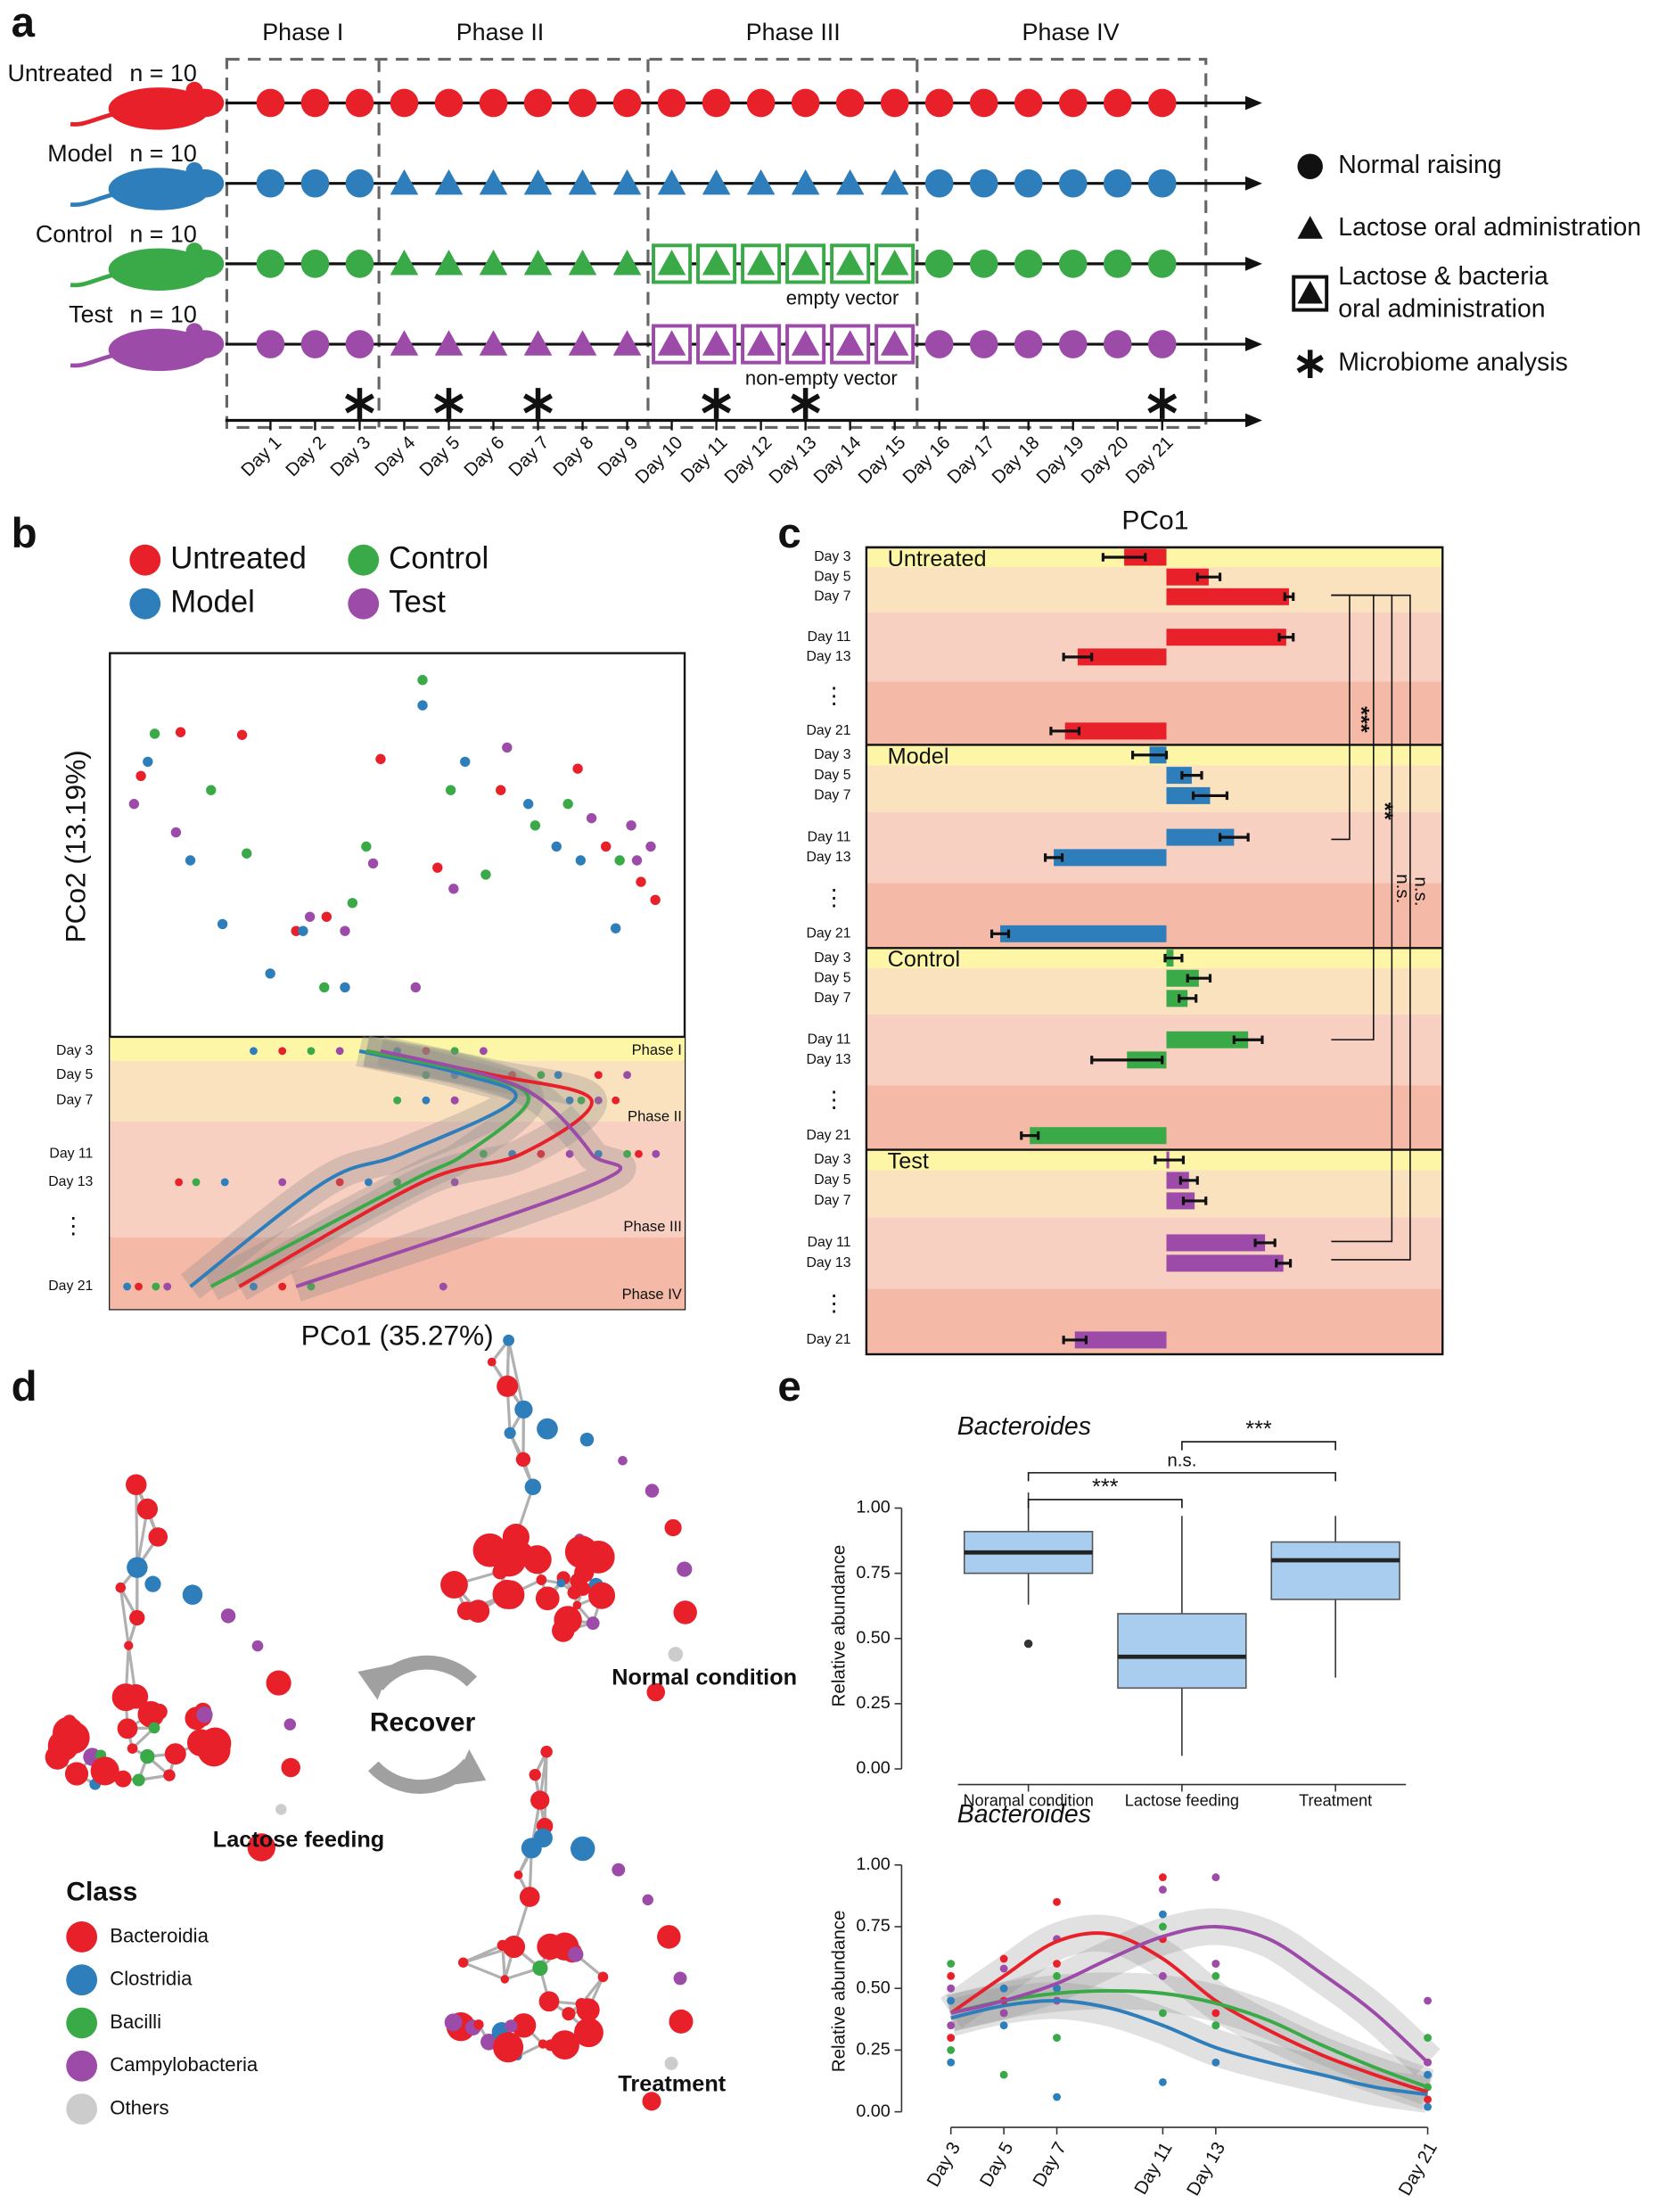 The width and height of the screenshot is (1675, 2212). Describe the element at coordinates (395, 456) in the screenshot. I see `day-label: Day 4` at that location.